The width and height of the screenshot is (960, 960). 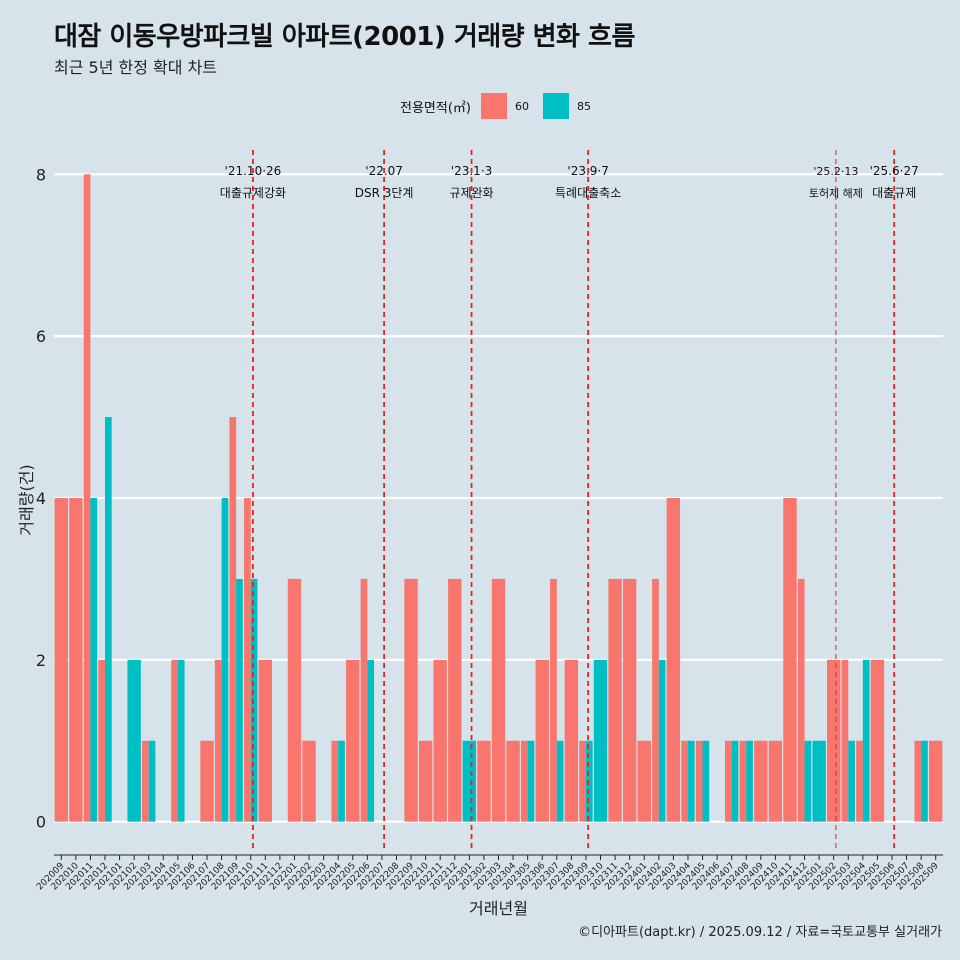 I want to click on y-tick-label: 0, so click(x=41, y=822).